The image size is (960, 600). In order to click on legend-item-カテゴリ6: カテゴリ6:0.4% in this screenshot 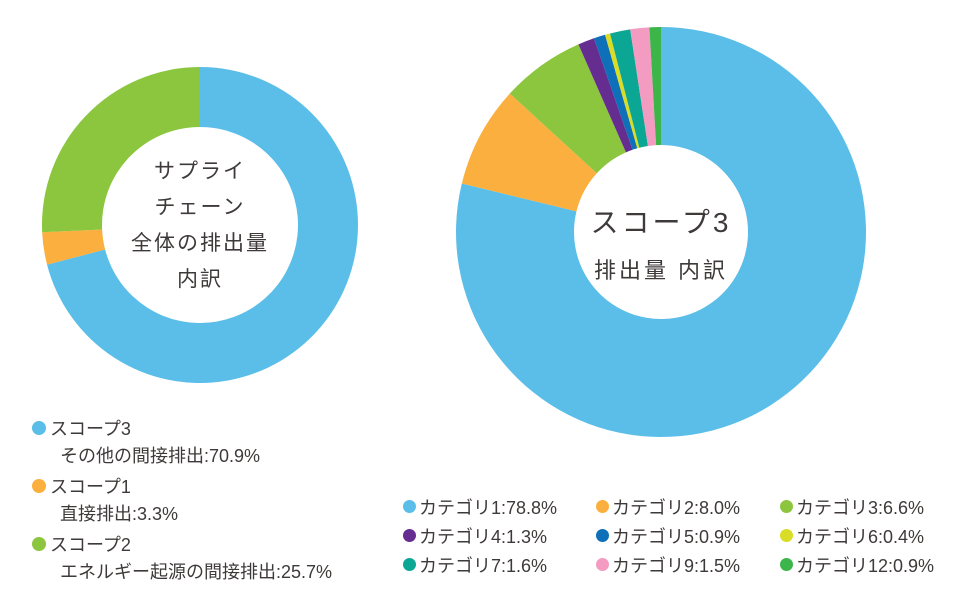, I will do `click(857, 535)`.